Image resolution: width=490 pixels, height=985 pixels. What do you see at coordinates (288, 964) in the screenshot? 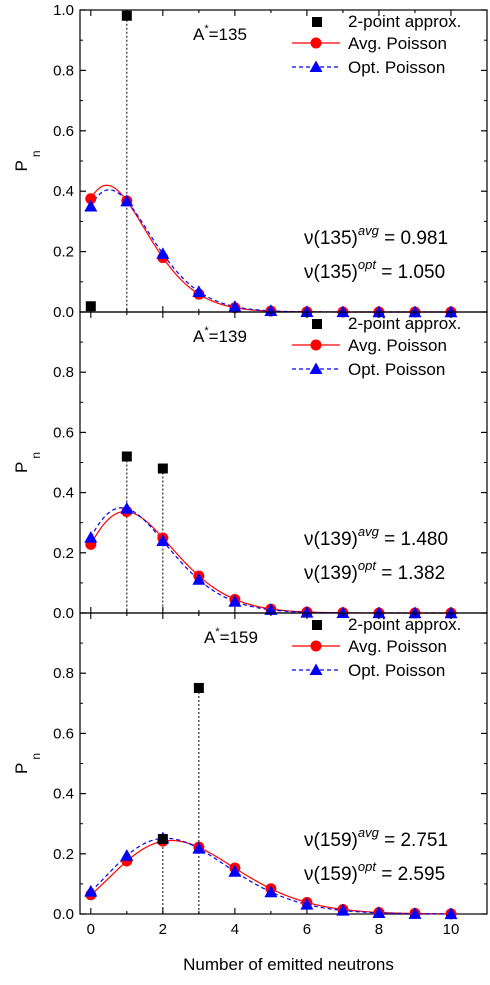
I see `x-axis-label: Number of emitted neutrons` at bounding box center [288, 964].